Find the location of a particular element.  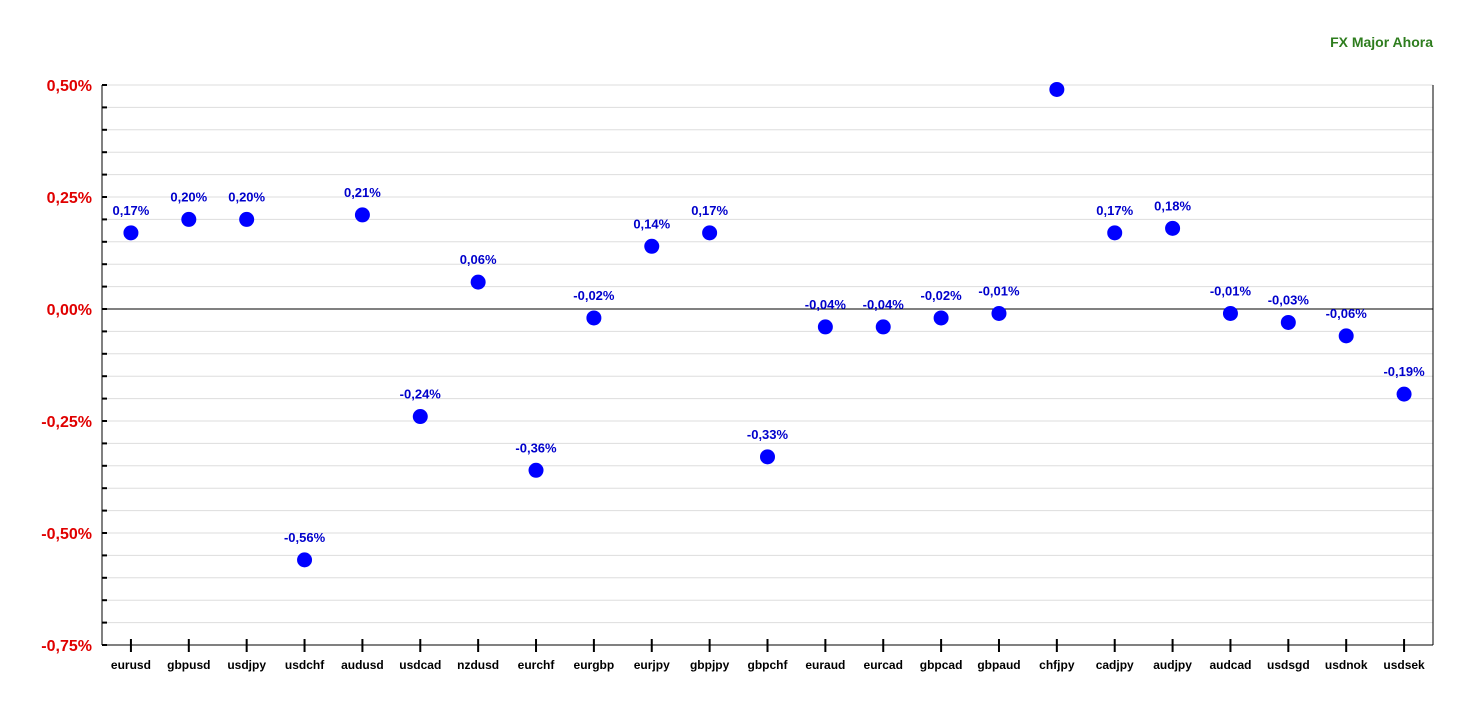

data-label-usdjpy: 0,20% is located at coordinates (246, 196).